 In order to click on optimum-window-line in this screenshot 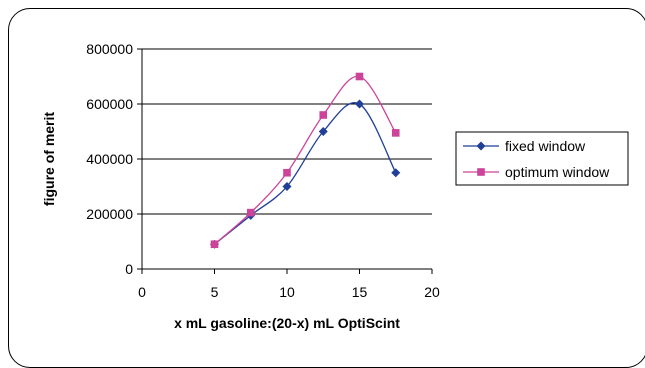, I will do `click(305, 160)`.